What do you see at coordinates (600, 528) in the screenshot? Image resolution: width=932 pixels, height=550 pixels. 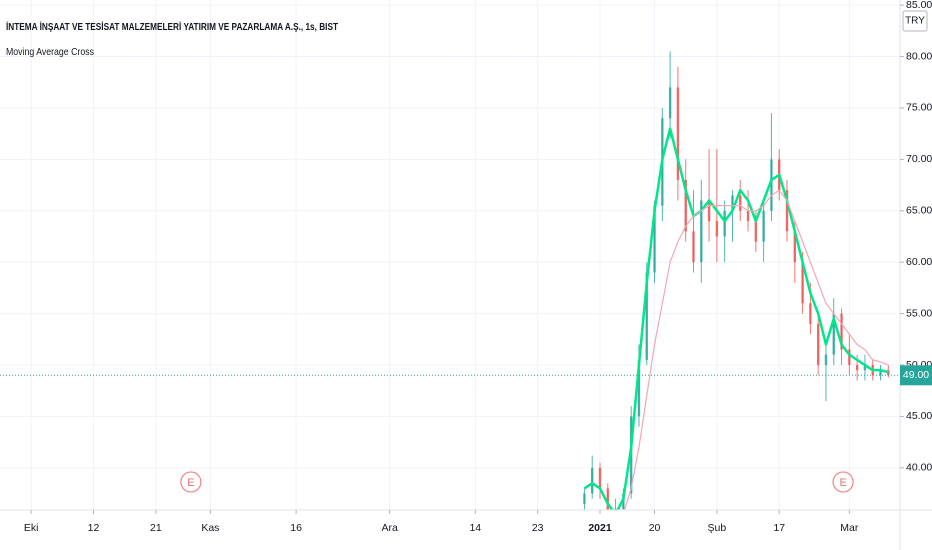 I see `x-tick-label: 2021` at bounding box center [600, 528].